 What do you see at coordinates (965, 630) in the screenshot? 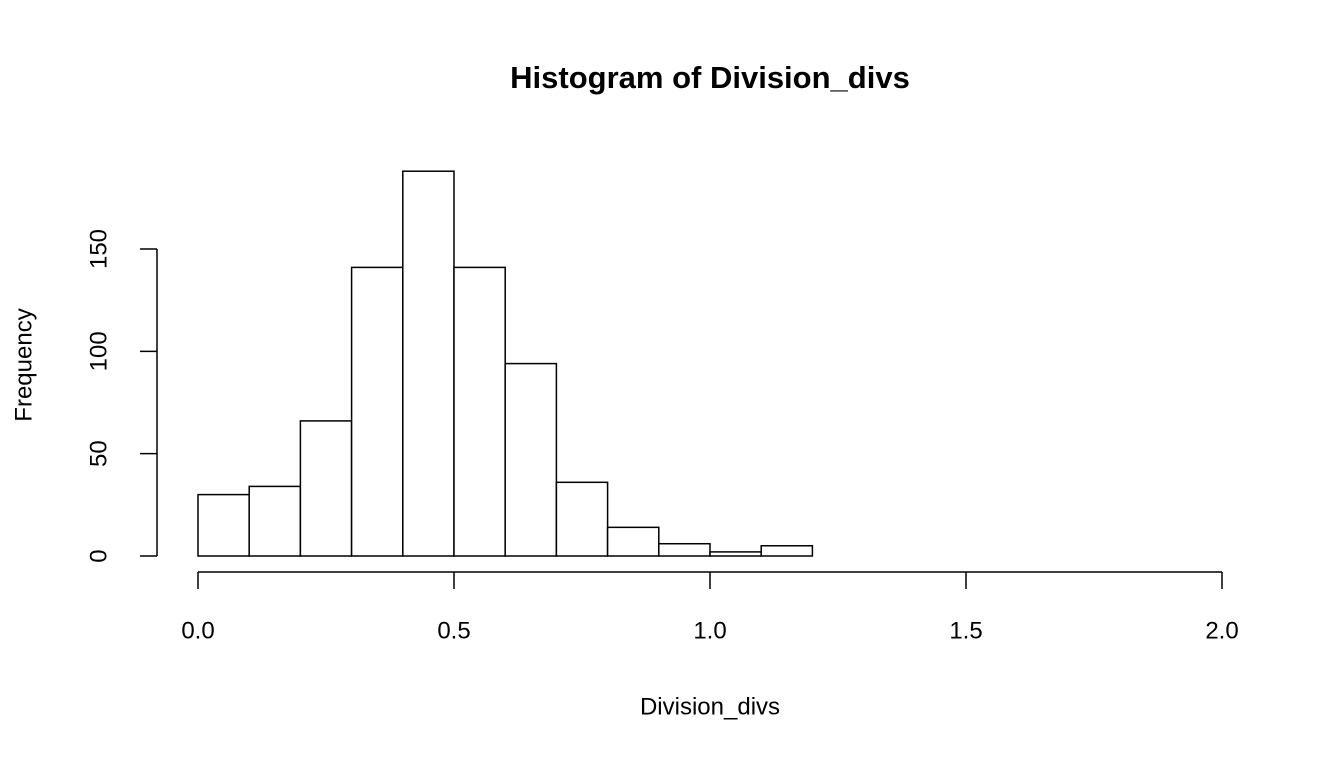
I see `x-tick-label: 1.5` at bounding box center [965, 630].